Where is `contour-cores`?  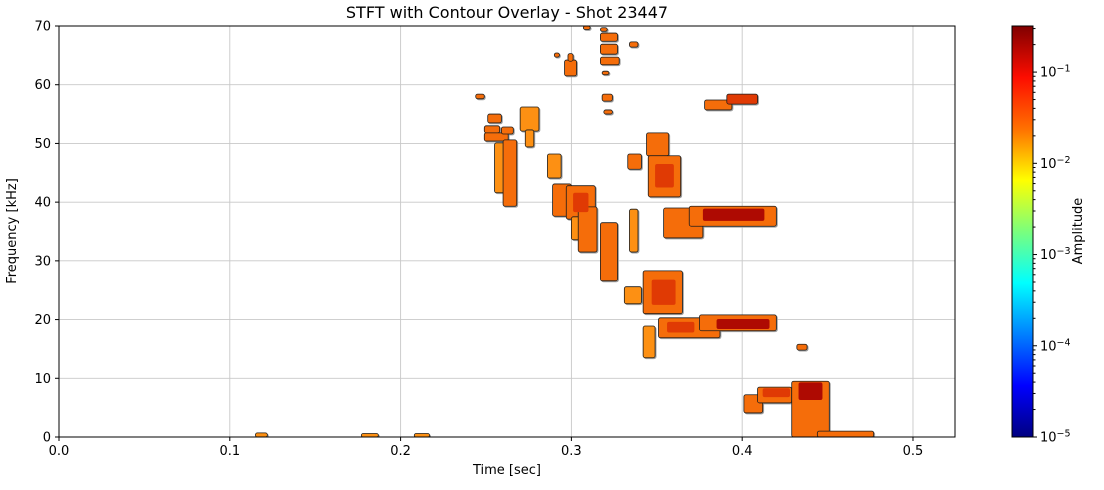 contour-cores is located at coordinates (698, 282).